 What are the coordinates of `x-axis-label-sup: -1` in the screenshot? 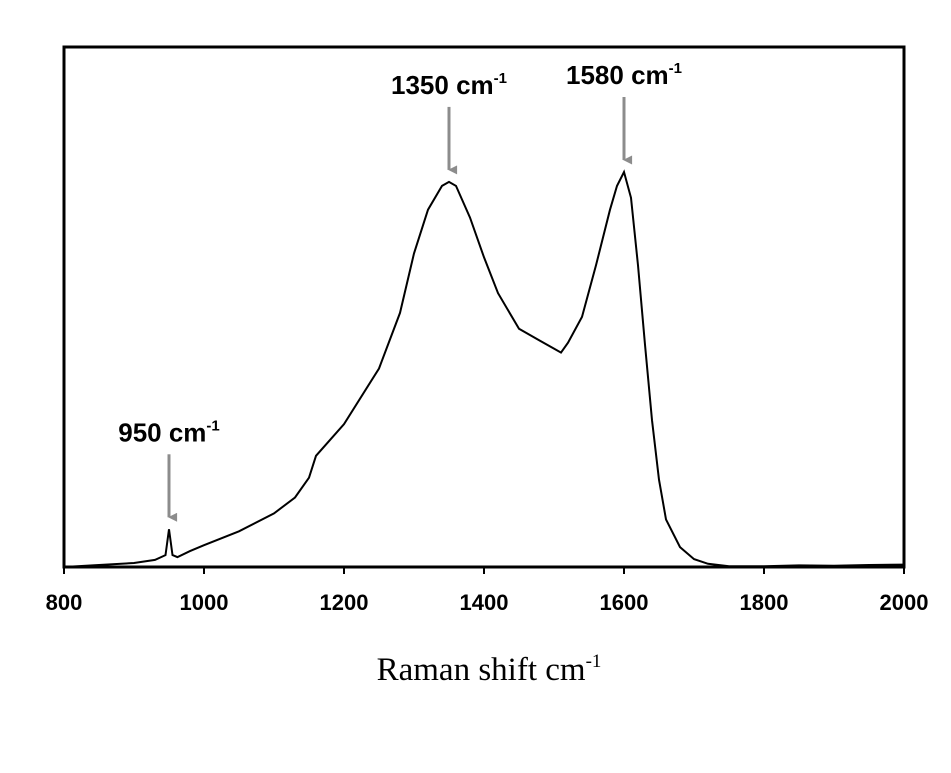 It's located at (594, 661).